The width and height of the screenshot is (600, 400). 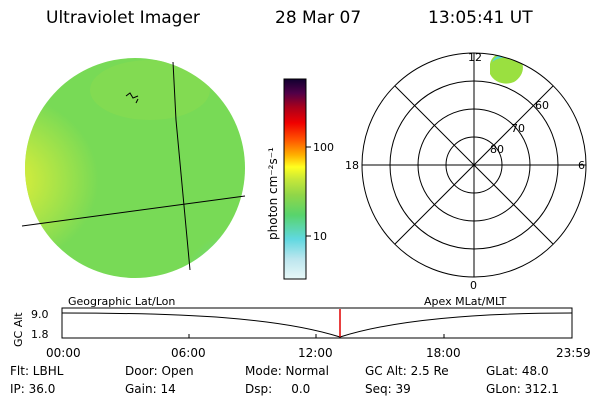 What do you see at coordinates (40, 334) in the screenshot?
I see `y-tick-low: 1.8` at bounding box center [40, 334].